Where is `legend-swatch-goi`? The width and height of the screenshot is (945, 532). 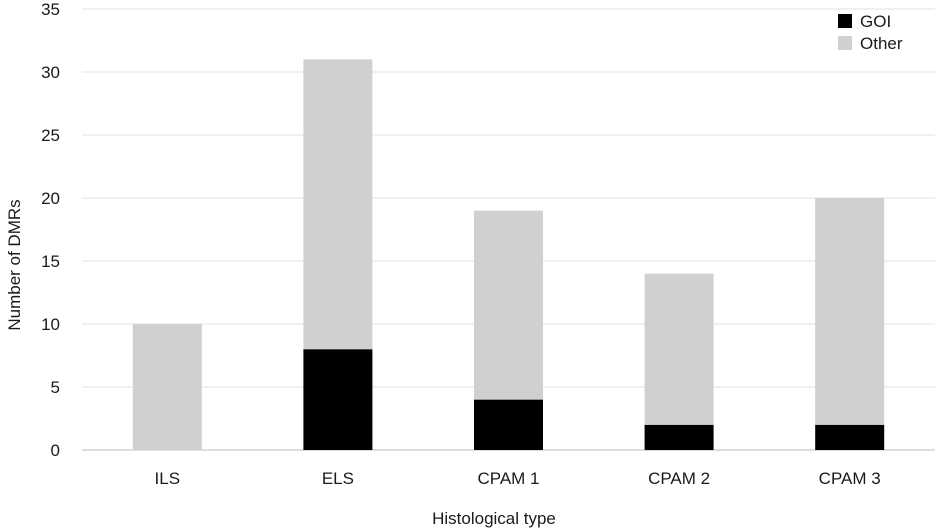
legend-swatch-goi is located at coordinates (845, 21).